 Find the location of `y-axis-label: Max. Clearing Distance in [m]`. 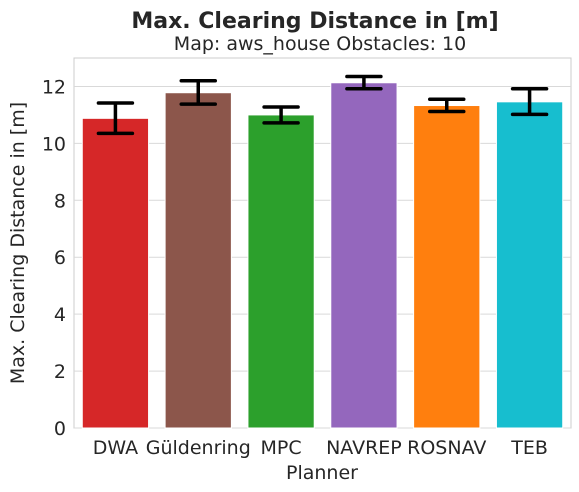

y-axis-label: Max. Clearing Distance in [m] is located at coordinates (18, 243).